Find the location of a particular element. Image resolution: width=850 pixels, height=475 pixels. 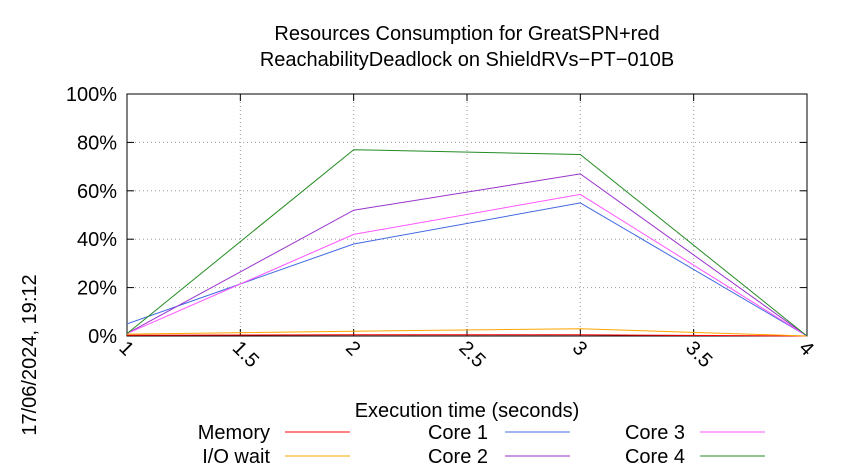

y-tick-label: 60% is located at coordinates (97, 192).